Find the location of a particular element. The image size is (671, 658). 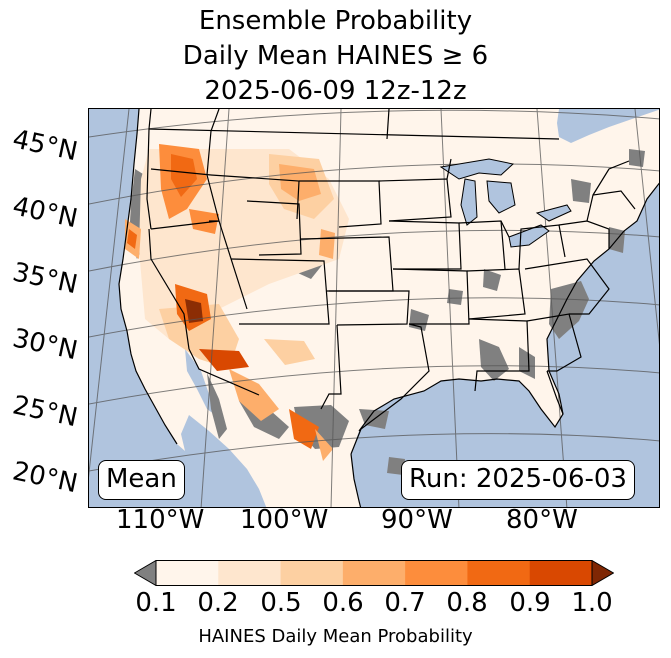

longitude-label-80: 80°W is located at coordinates (542, 520).